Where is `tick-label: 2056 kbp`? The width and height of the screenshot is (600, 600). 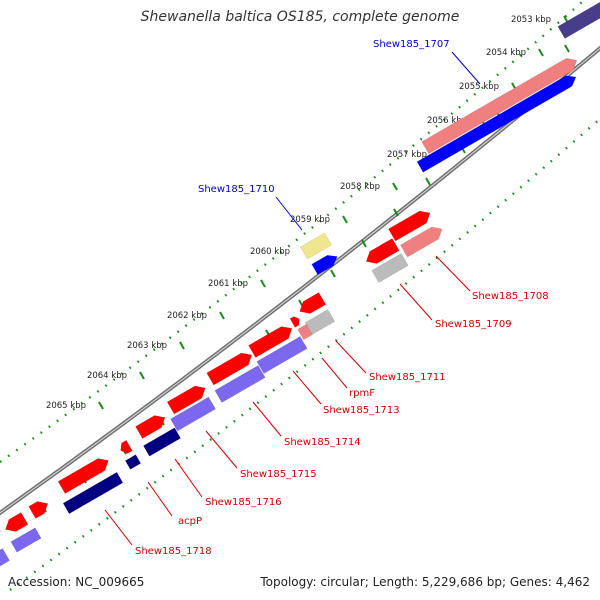
tick-label: 2056 kbp is located at coordinates (447, 121).